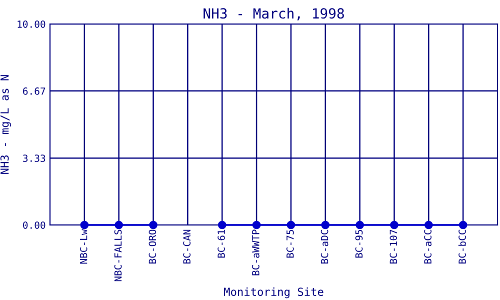 Image resolution: width=500 pixels, height=300 pixels. Describe the element at coordinates (34, 225) in the screenshot. I see `y-tick-label: 0.00` at that location.